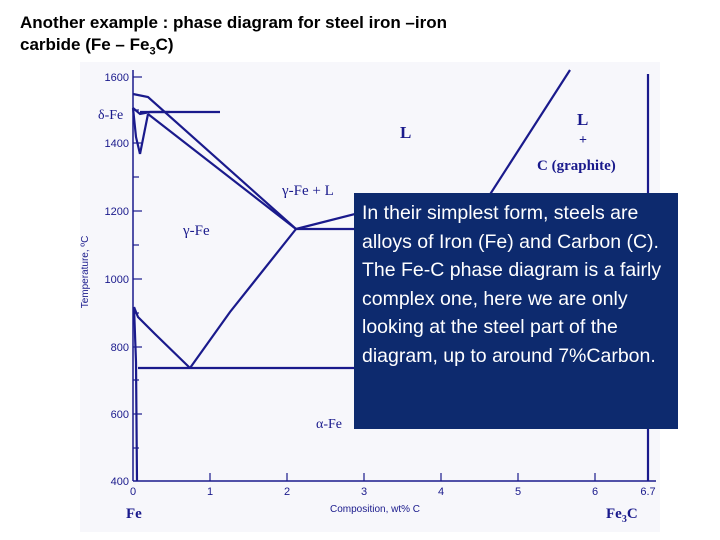 The image size is (720, 540). What do you see at coordinates (120, 415) in the screenshot?
I see `y-tick-label: 600` at bounding box center [120, 415].